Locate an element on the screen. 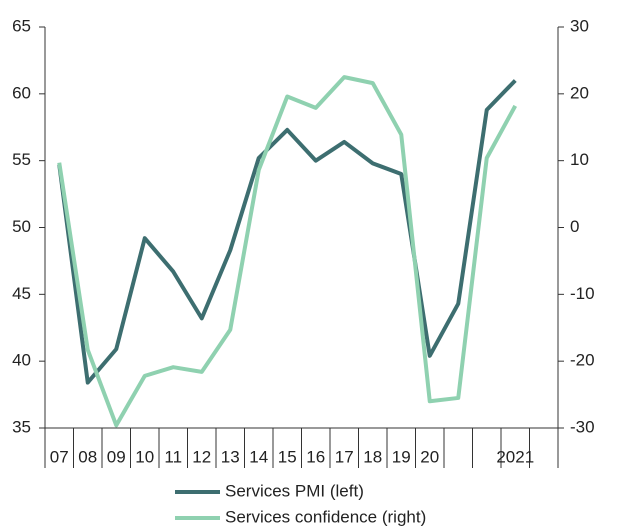 The width and height of the screenshot is (617, 532). y-tick-label: 60 is located at coordinates (21, 92).